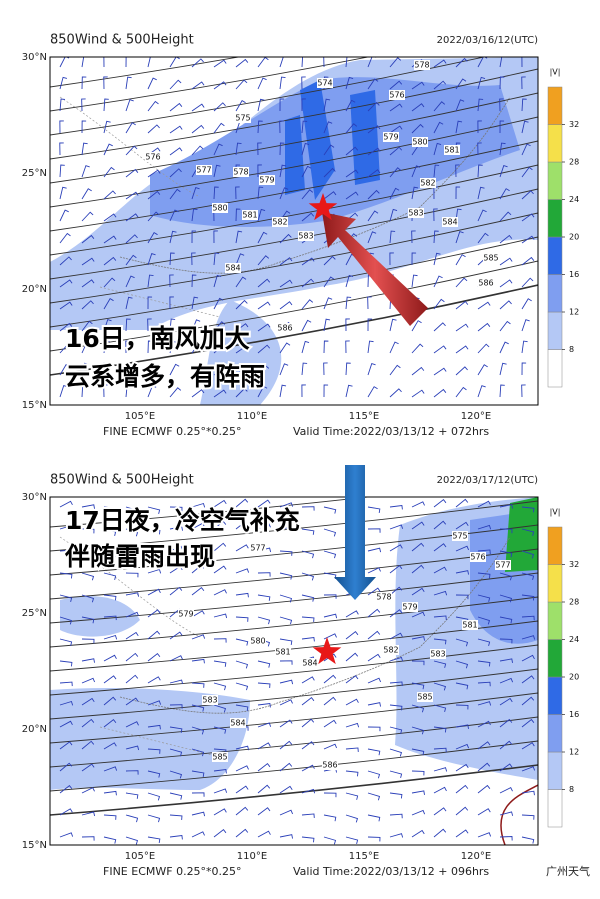 This screenshot has width=600, height=899. I want to click on border, so click(140, 207).